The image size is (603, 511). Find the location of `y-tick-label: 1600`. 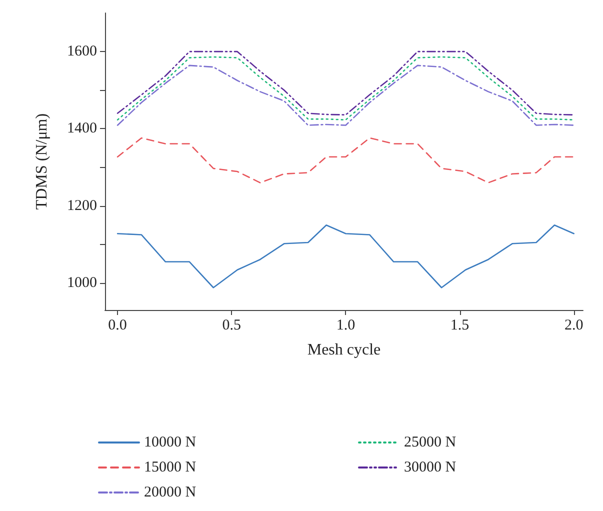

y-tick-label: 1600 is located at coordinates (82, 52).